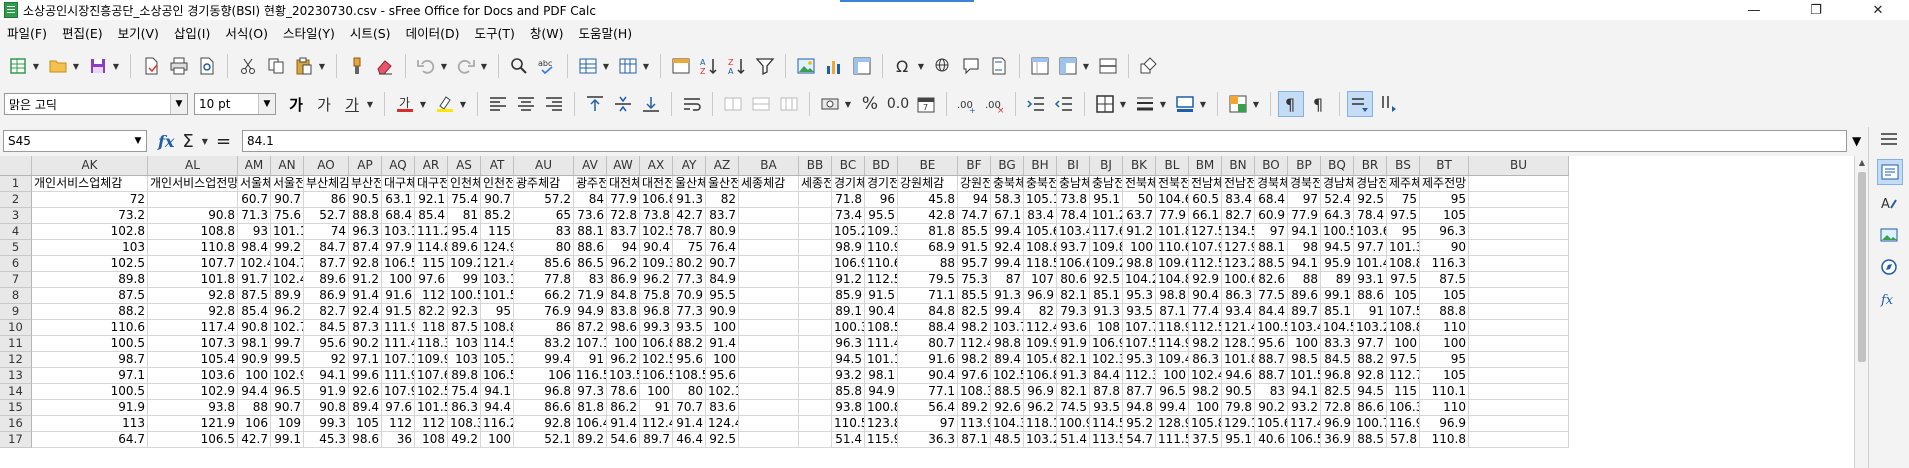 The image size is (1909, 468). Describe the element at coordinates (1889, 299) in the screenshot. I see `sidebar-functions-button: fx` at that location.